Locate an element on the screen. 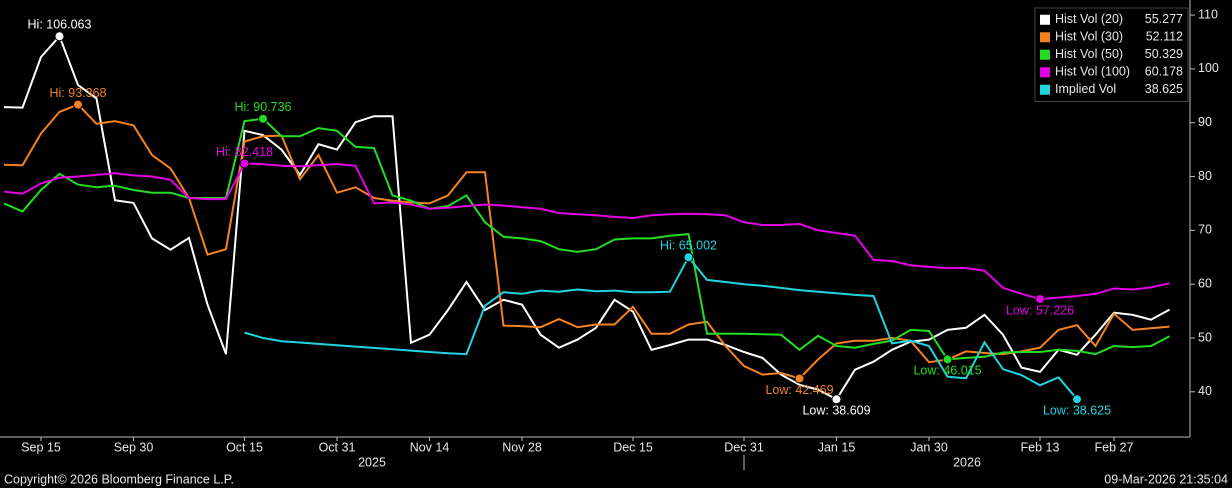 This screenshot has height=488, width=1232. legend-value: 60.178 is located at coordinates (1164, 72).